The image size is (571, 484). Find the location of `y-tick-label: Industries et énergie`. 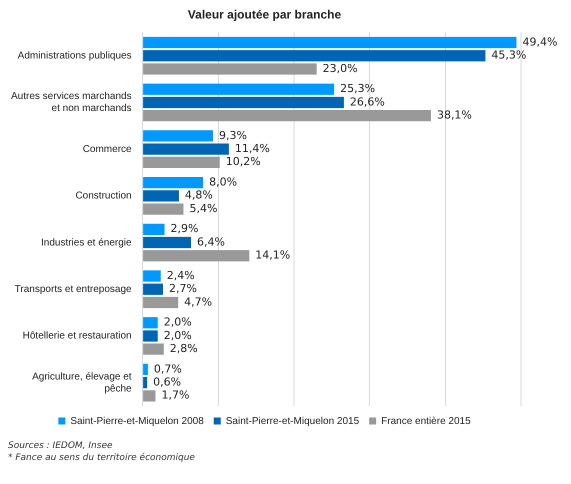

y-tick-label: Industries et énergie is located at coordinates (86, 242).